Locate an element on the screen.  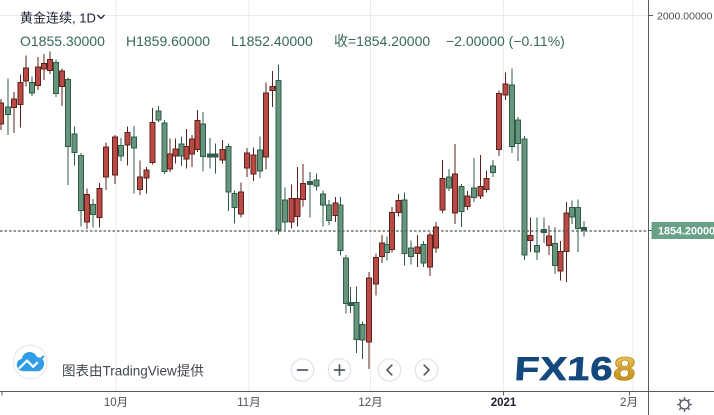
svg-text: 图表由TradingView提供 is located at coordinates (133, 371).